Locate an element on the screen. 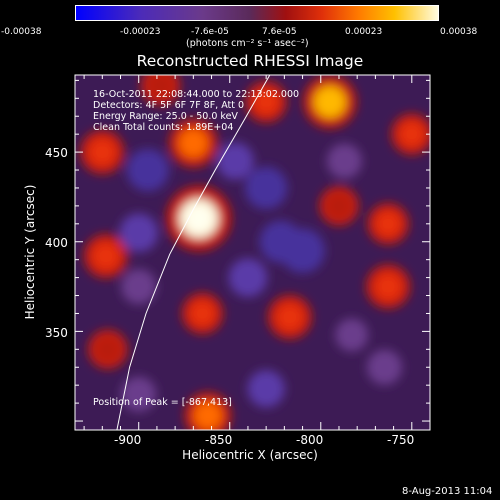 The height and width of the screenshot is (500, 500). colorbar-tick-label: 7.6e-05 is located at coordinates (279, 32).